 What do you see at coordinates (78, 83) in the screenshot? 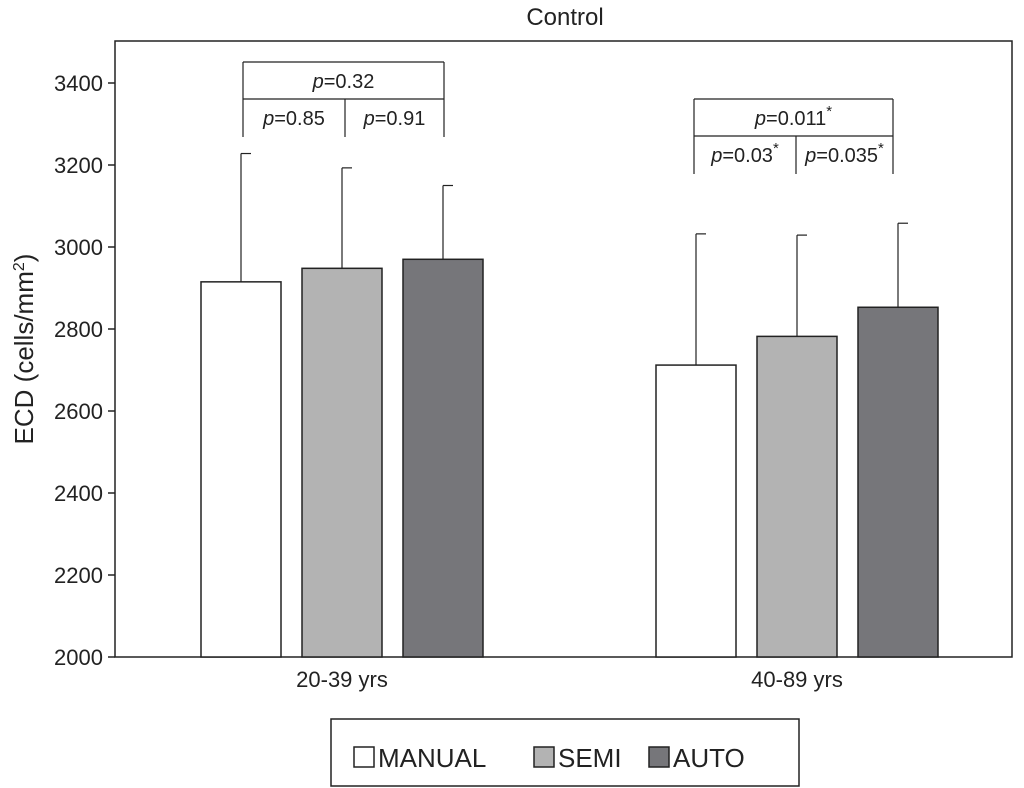
I see `y-tick-label: 3400` at bounding box center [78, 83].